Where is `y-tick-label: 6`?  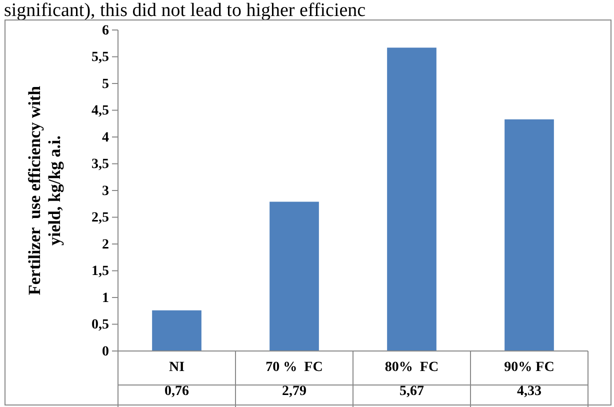 y-tick-label: 6 is located at coordinates (105, 30).